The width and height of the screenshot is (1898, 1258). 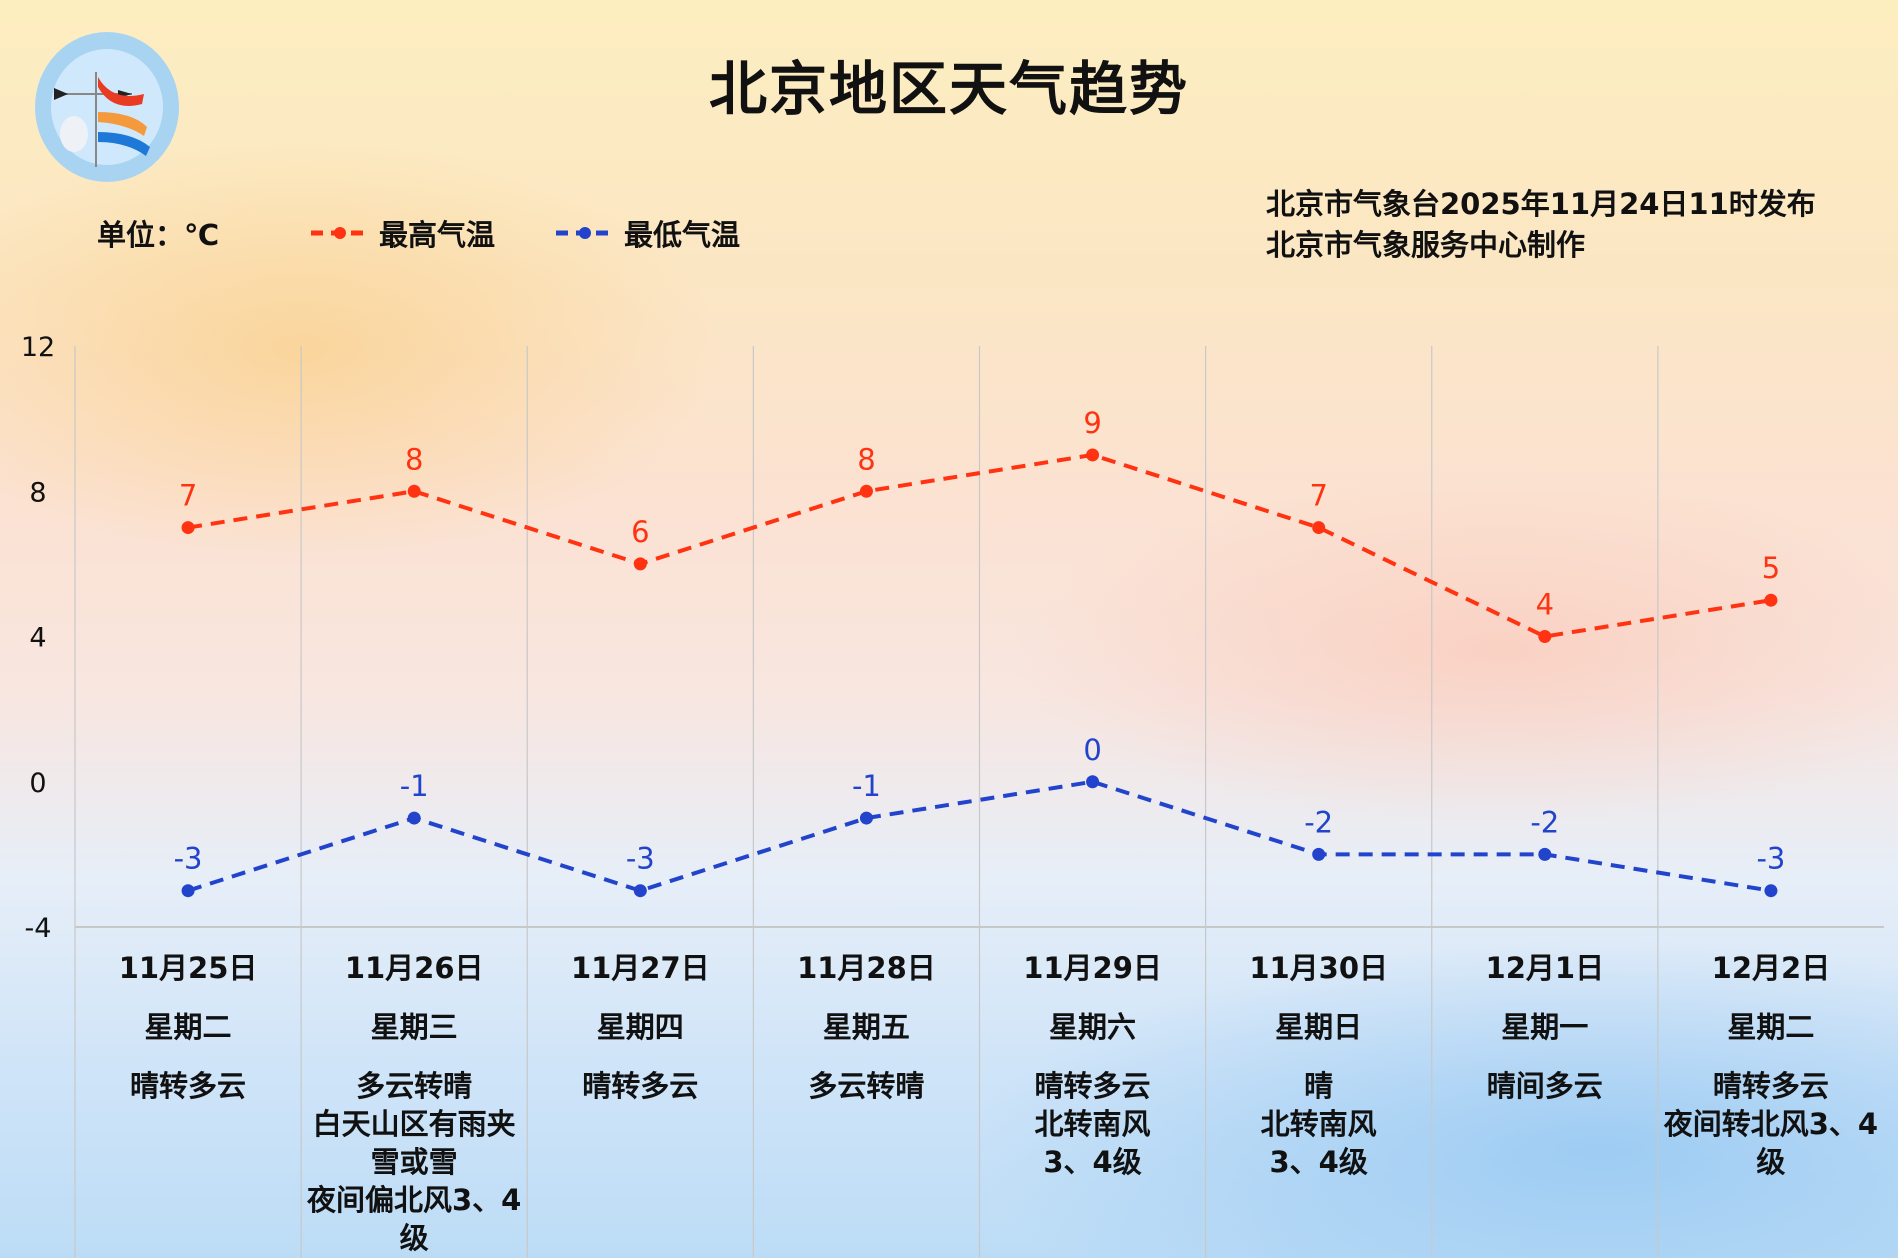 What do you see at coordinates (1426, 245) in the screenshot?
I see `issuer-line-2: 北京市气象服务中心制作` at bounding box center [1426, 245].